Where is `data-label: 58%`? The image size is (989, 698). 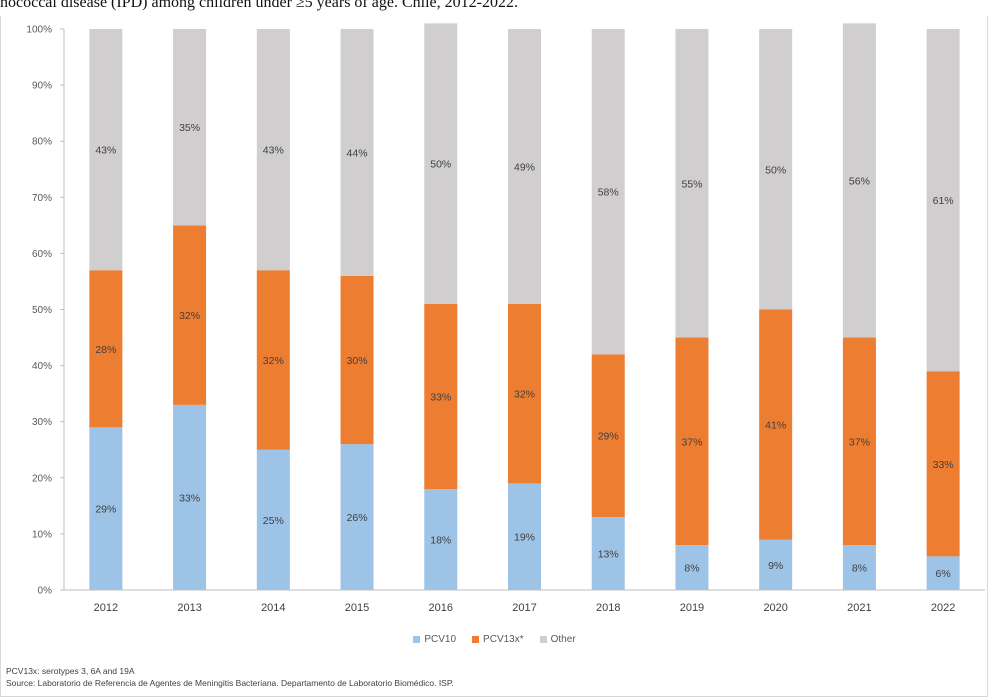
data-label: 58% is located at coordinates (608, 193).